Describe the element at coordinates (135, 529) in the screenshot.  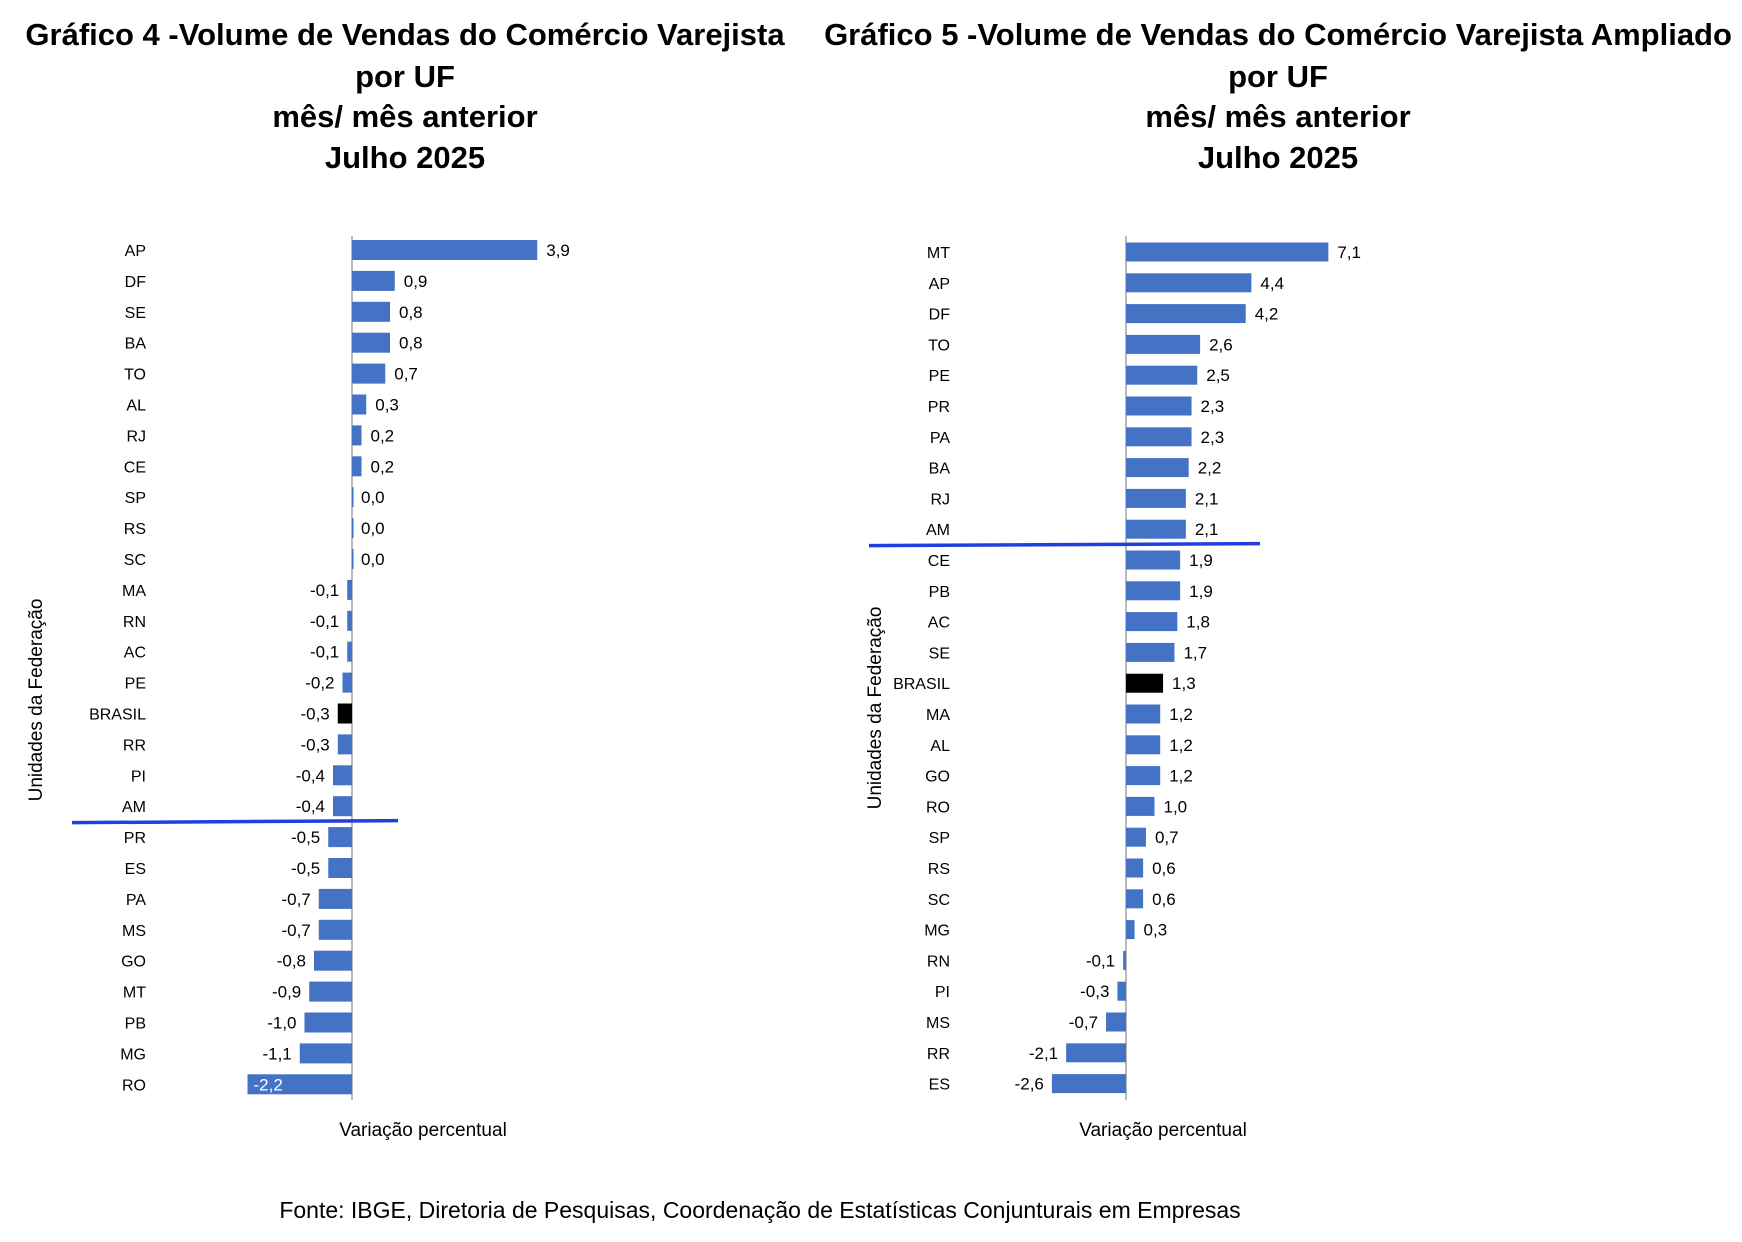
I see `category-label: RS` at that location.